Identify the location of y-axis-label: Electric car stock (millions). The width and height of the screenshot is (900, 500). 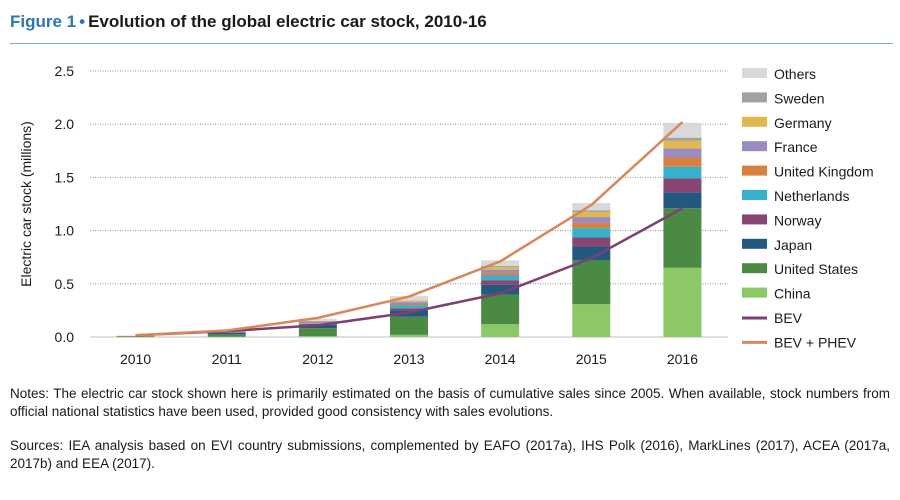
(26, 204).